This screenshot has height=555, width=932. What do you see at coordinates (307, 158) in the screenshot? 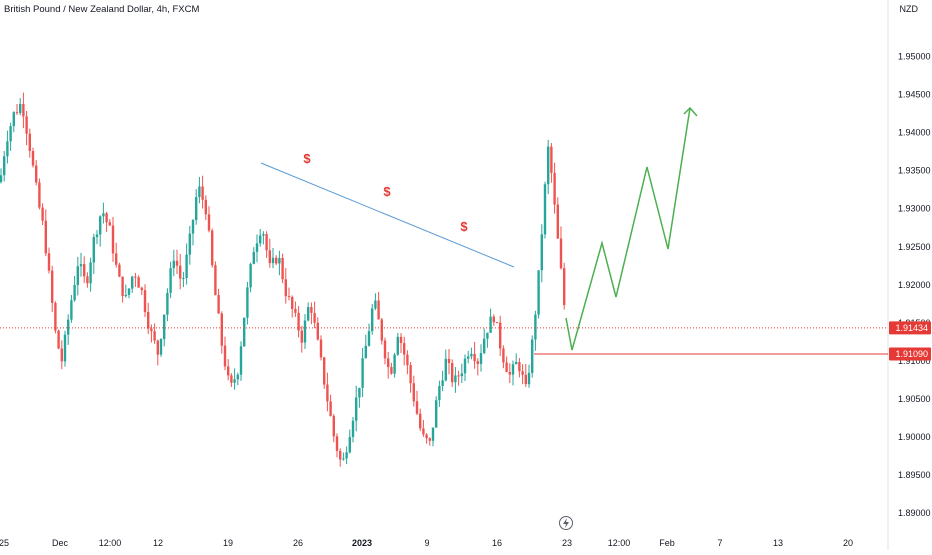
I see `dollar-annotation: $` at bounding box center [307, 158].